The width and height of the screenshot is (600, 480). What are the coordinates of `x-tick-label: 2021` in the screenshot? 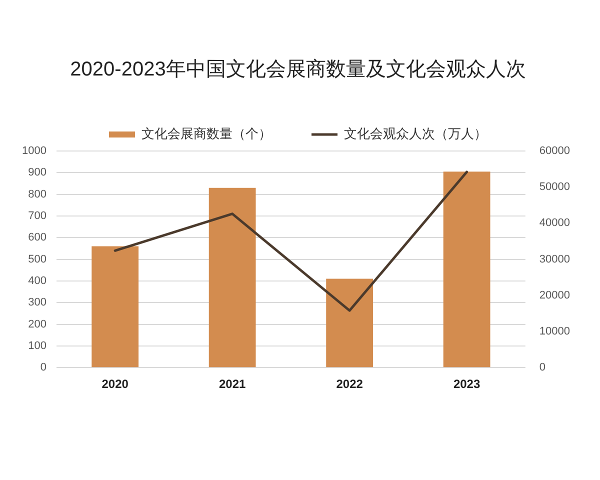 It's located at (232, 384).